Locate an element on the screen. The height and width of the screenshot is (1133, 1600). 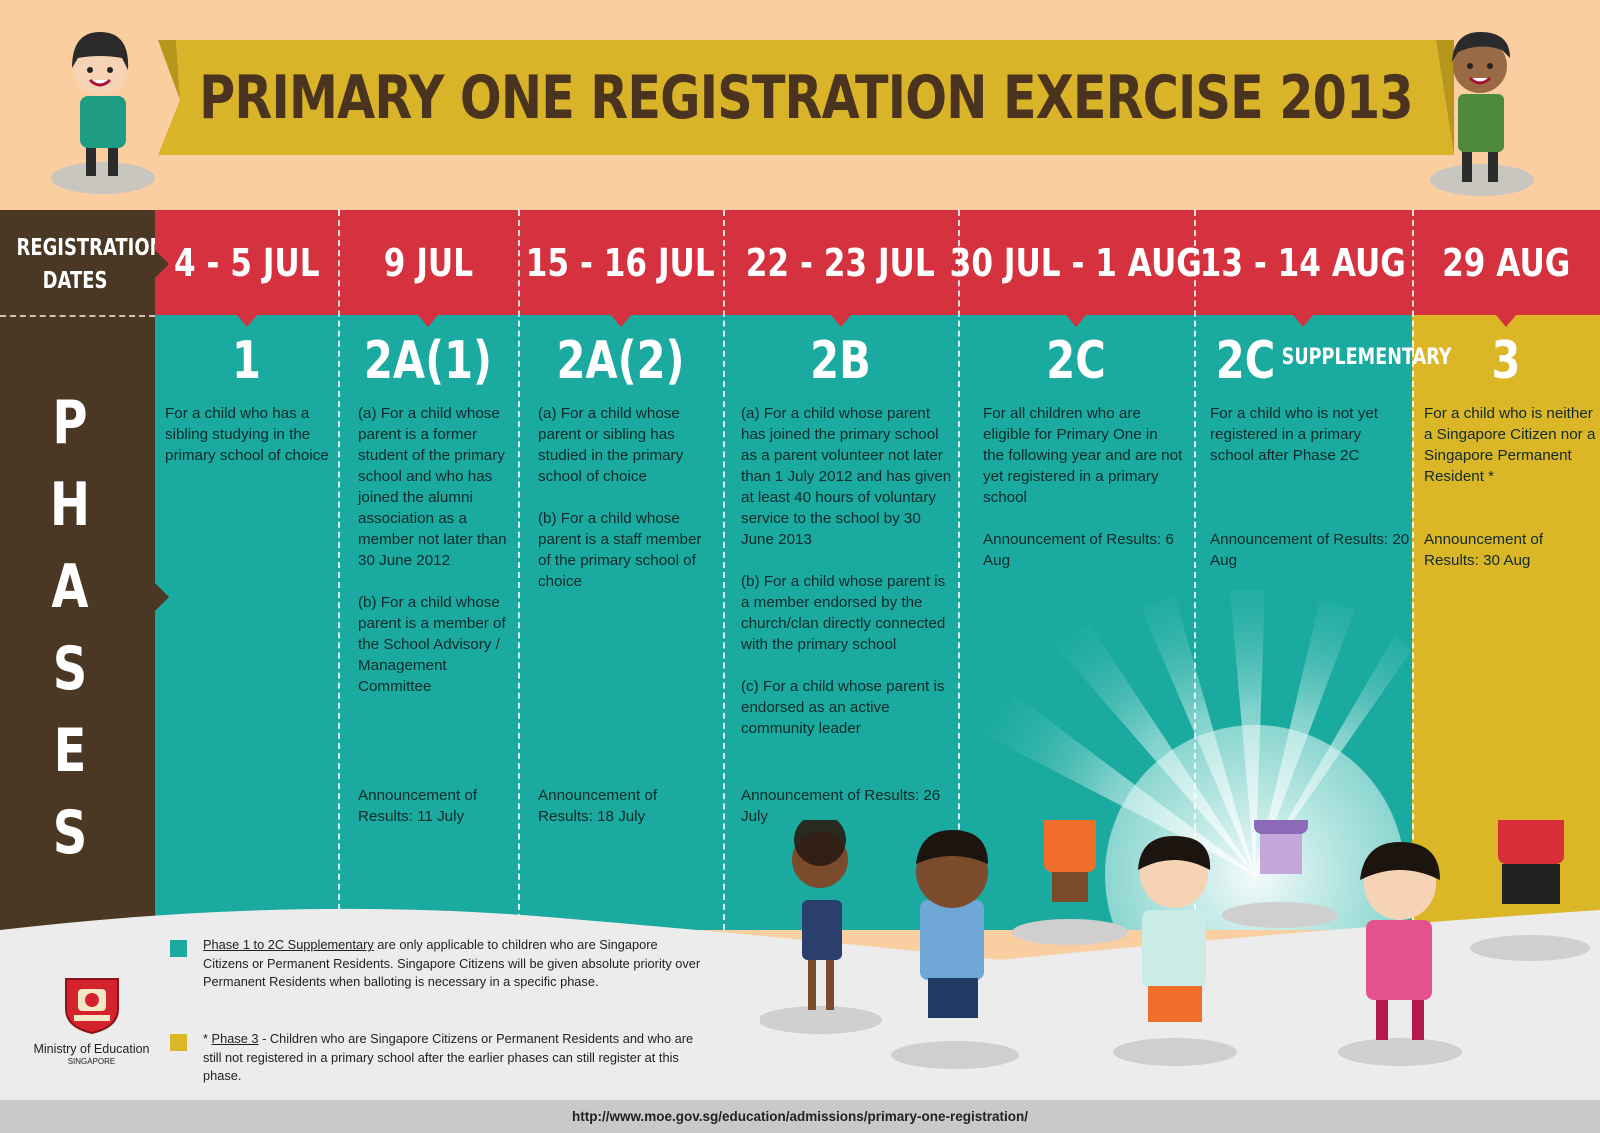
phases-letter: E is located at coordinates (70, 751).